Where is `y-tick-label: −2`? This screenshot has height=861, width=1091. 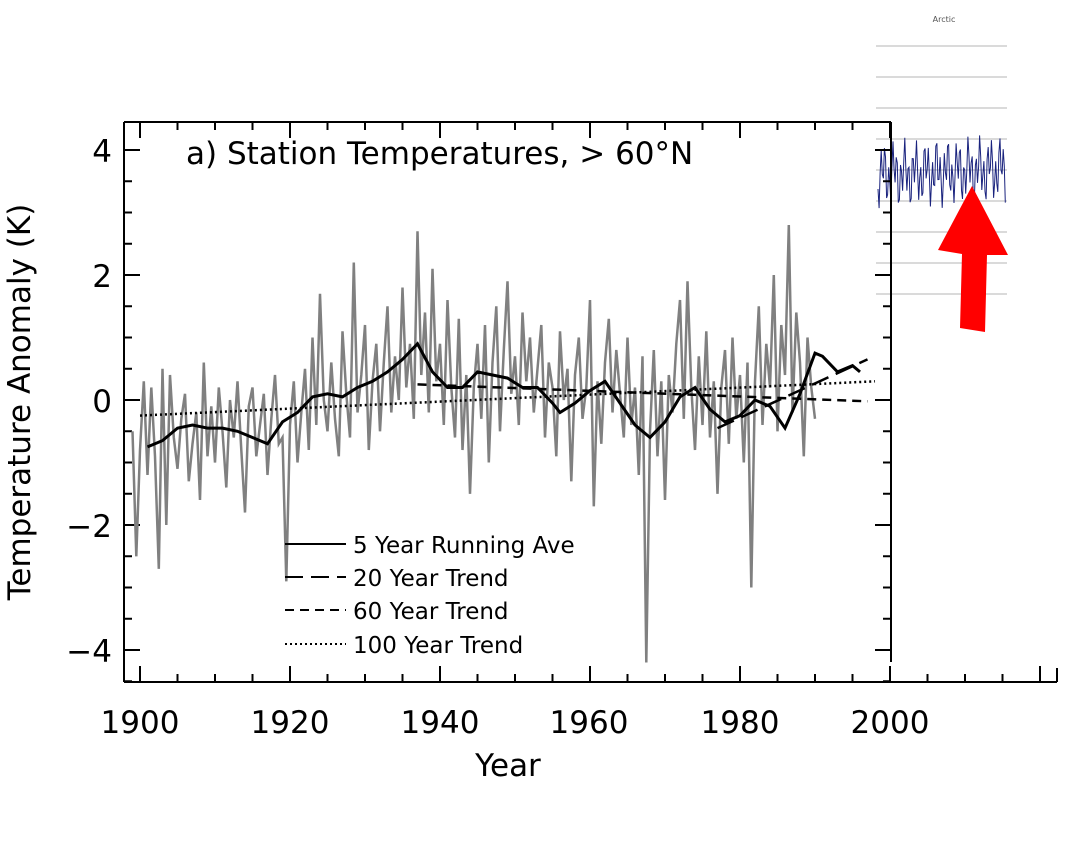
y-tick-label: −2 is located at coordinates (89, 527).